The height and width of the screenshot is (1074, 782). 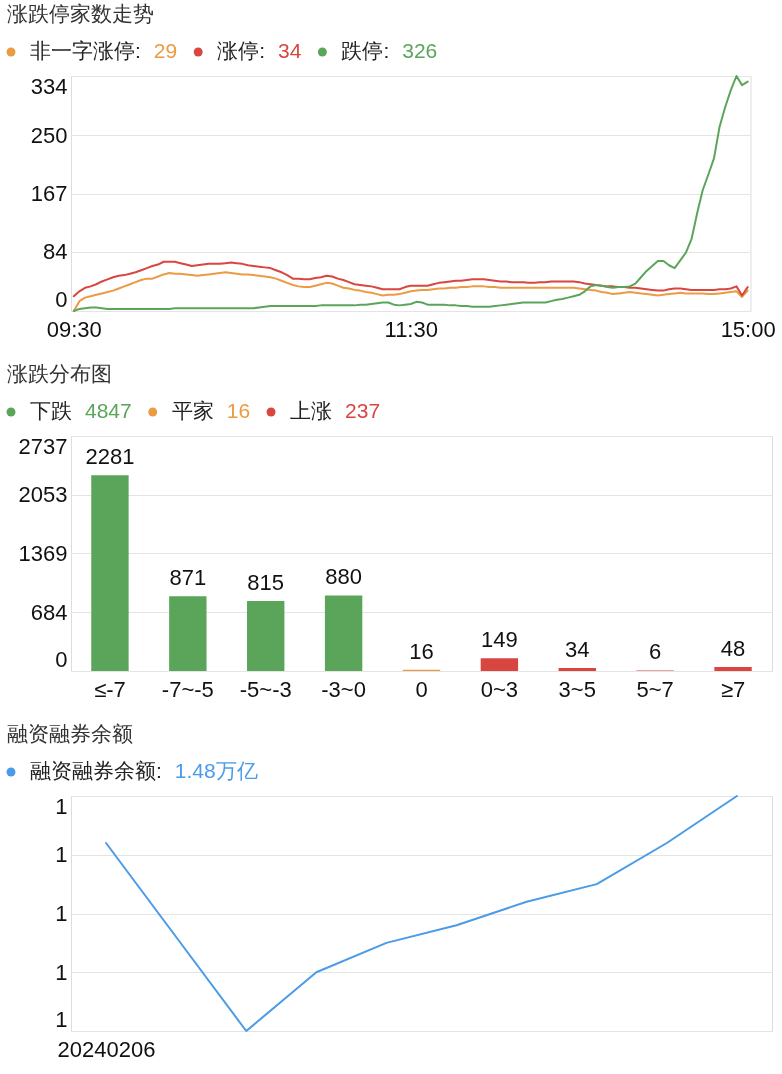 What do you see at coordinates (365, 50) in the screenshot?
I see `legend-label: 跌停:` at bounding box center [365, 50].